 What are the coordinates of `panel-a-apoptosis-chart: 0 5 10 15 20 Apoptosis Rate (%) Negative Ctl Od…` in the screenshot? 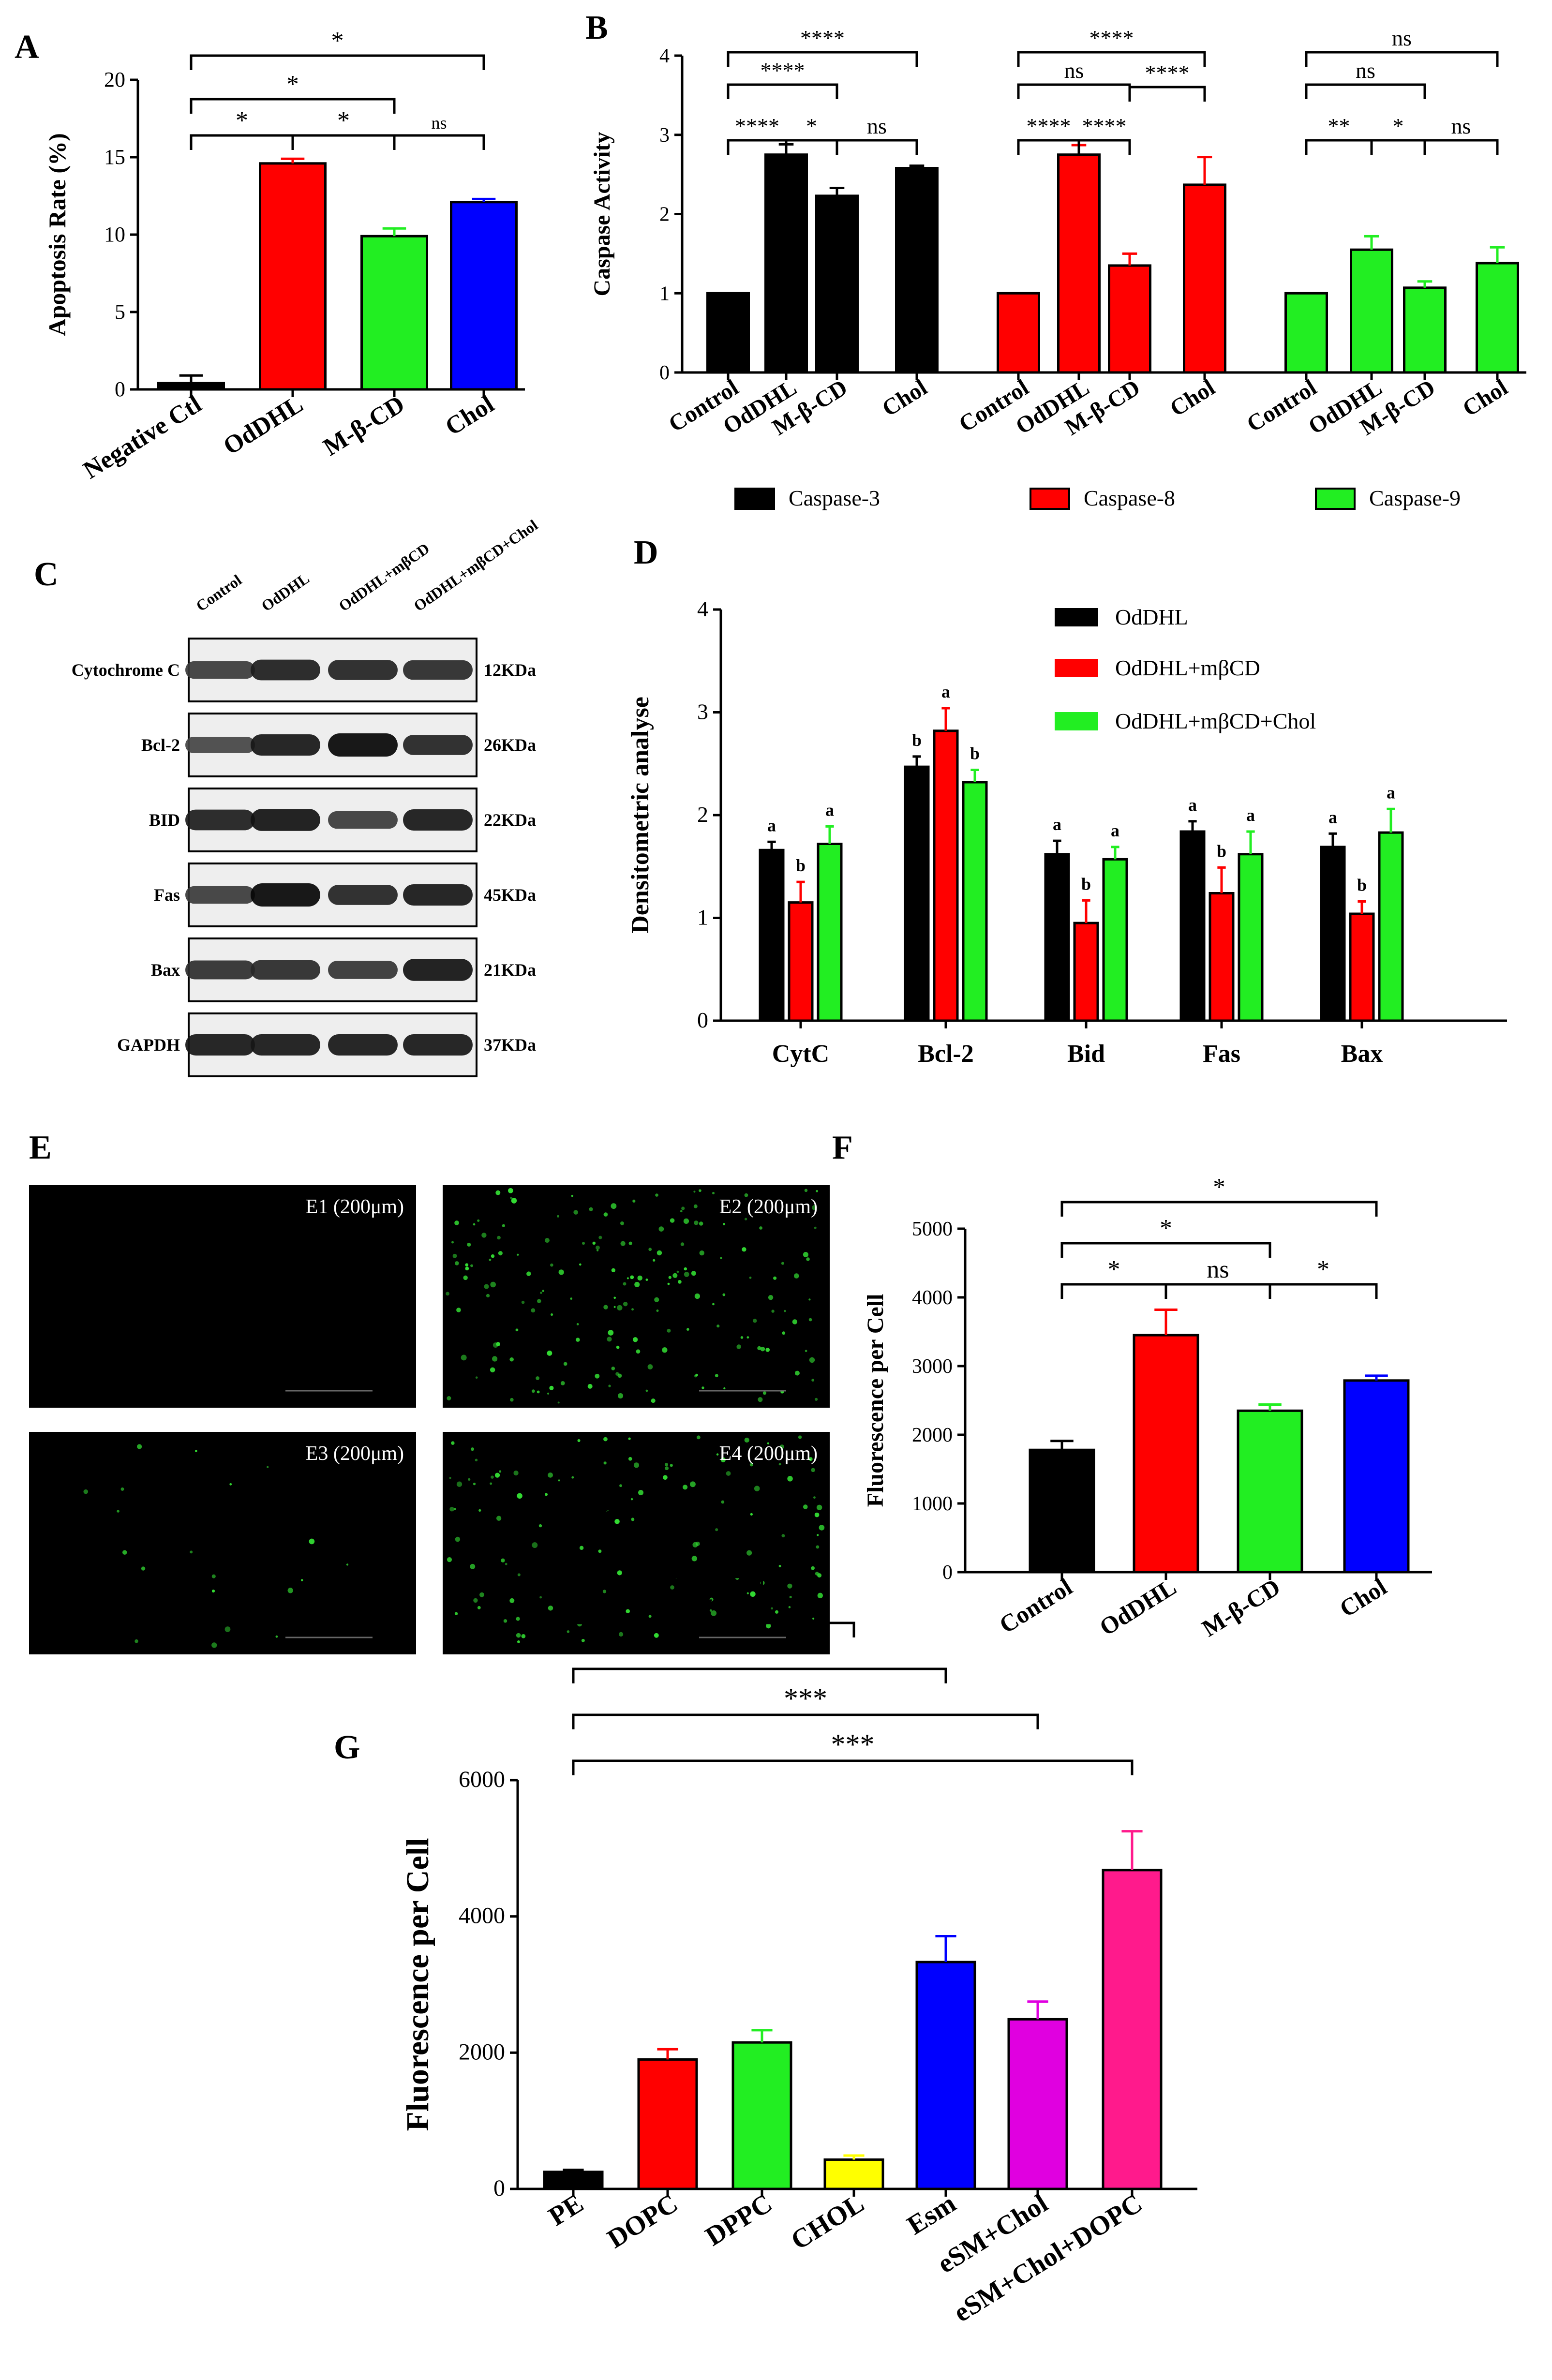 It's located at (285, 256).